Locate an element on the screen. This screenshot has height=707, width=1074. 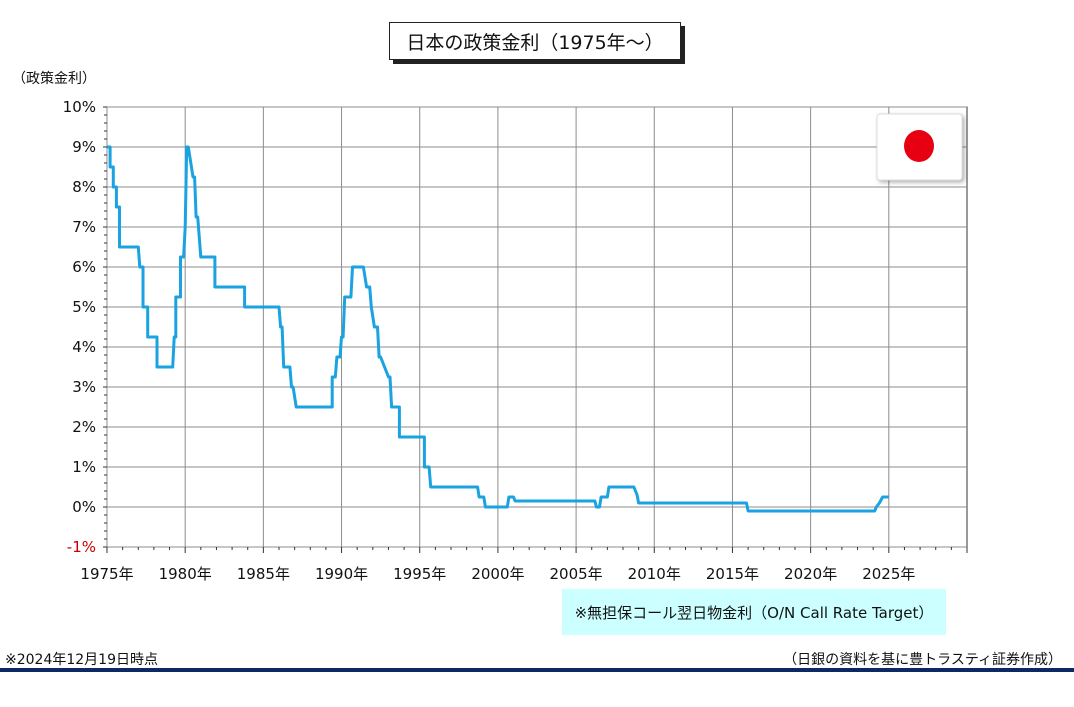
y-axis-label: （政策金利） is located at coordinates (54, 79).